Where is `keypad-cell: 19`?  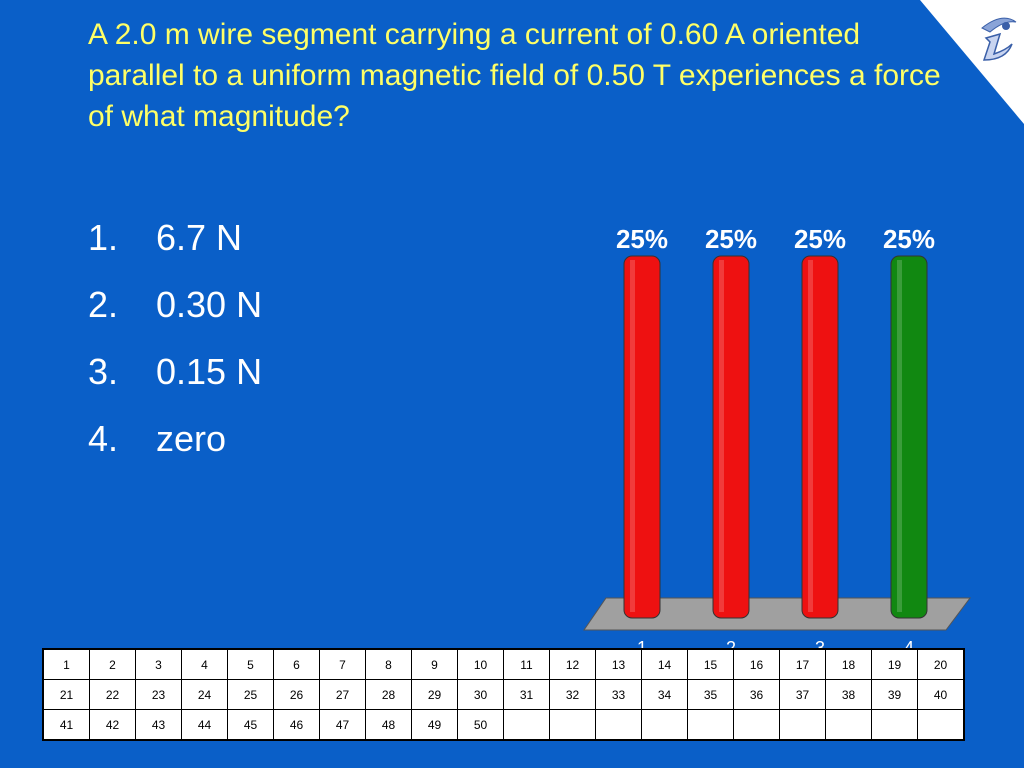
keypad-cell: 19 is located at coordinates (894, 664).